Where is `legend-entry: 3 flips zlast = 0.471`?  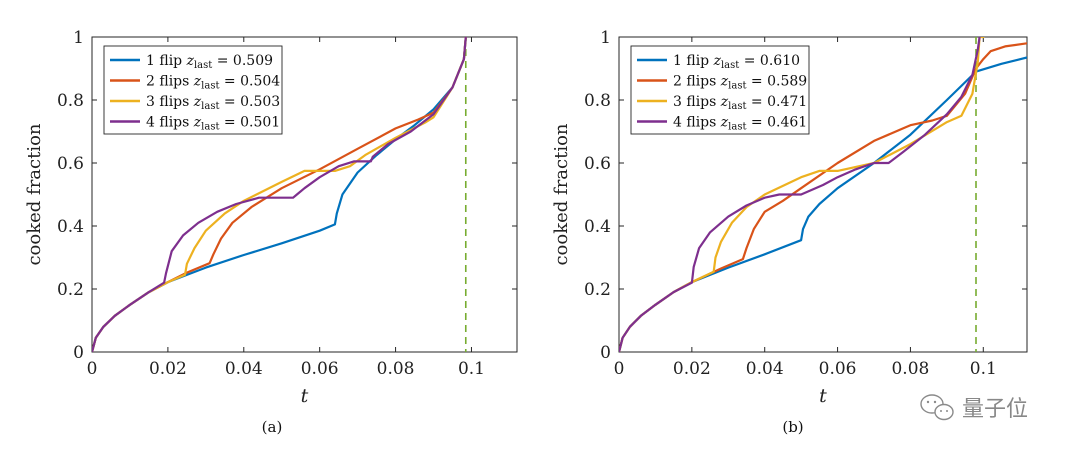
legend-entry: 3 flips zlast = 0.471 is located at coordinates (740, 103).